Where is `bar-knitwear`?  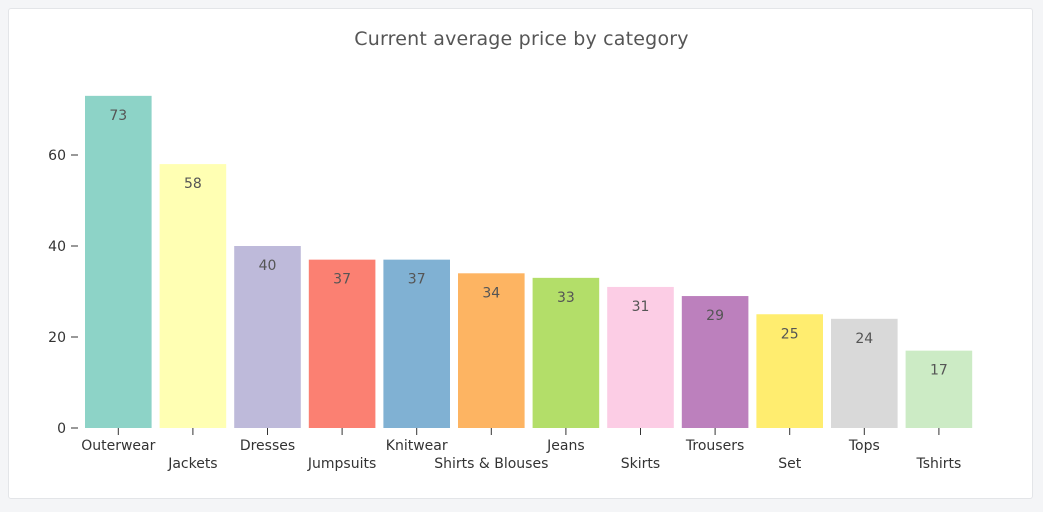
bar-knitwear is located at coordinates (416, 343).